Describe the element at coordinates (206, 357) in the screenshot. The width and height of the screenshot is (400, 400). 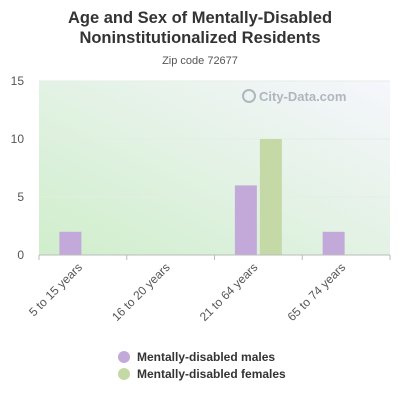
I see `legend-label-males: Mentally-disabled males` at that location.